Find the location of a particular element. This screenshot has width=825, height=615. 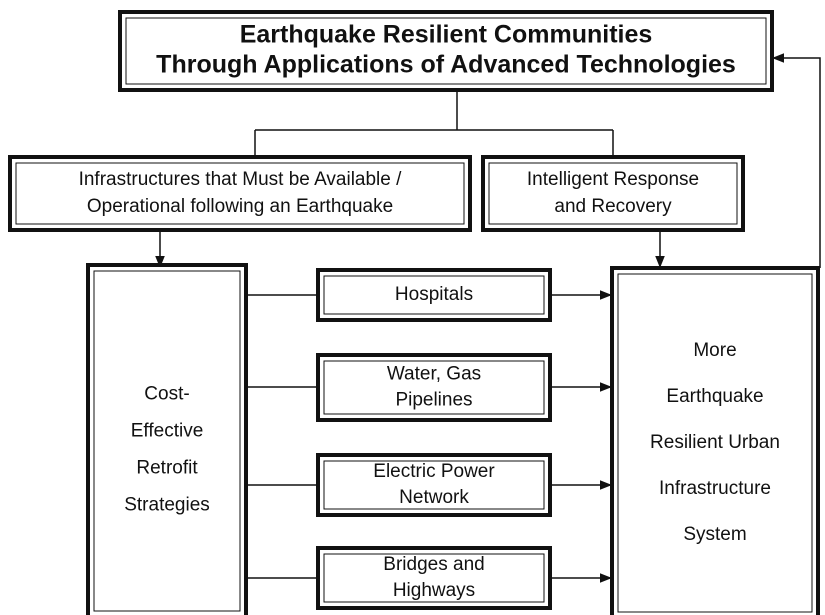

node-label: Water, Gas is located at coordinates (434, 374).